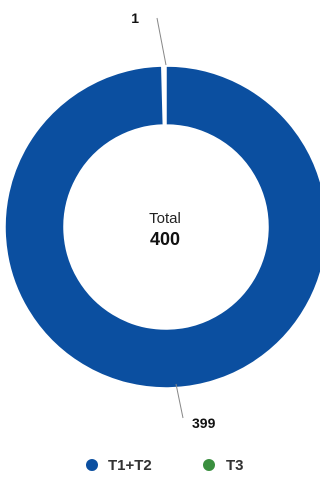  I want to click on leader-lines, so click(170, 218).